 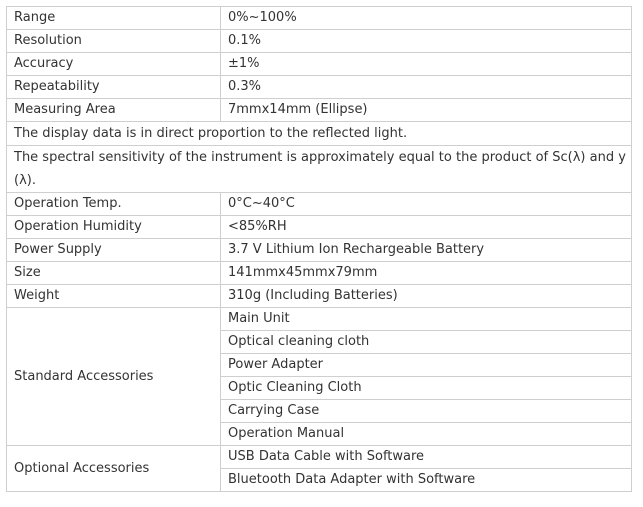 I want to click on spec-label: Repeatability, so click(x=113, y=87).